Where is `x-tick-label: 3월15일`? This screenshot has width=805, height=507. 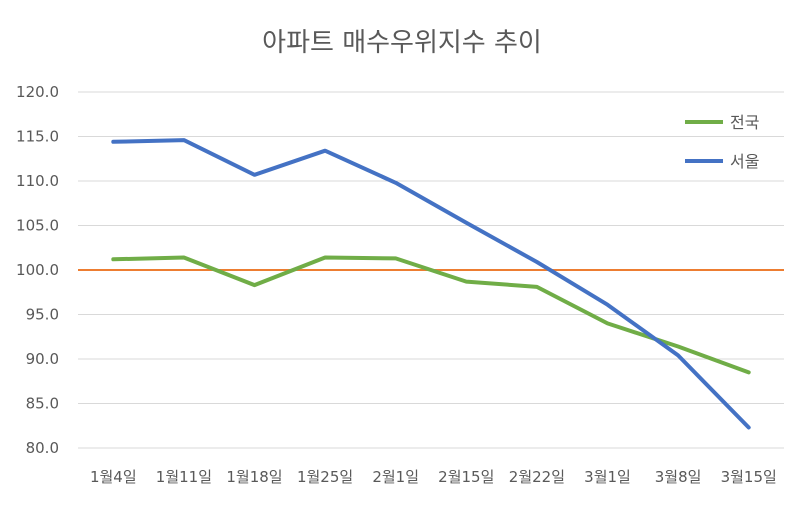
x-tick-label: 3월15일 is located at coordinates (749, 477).